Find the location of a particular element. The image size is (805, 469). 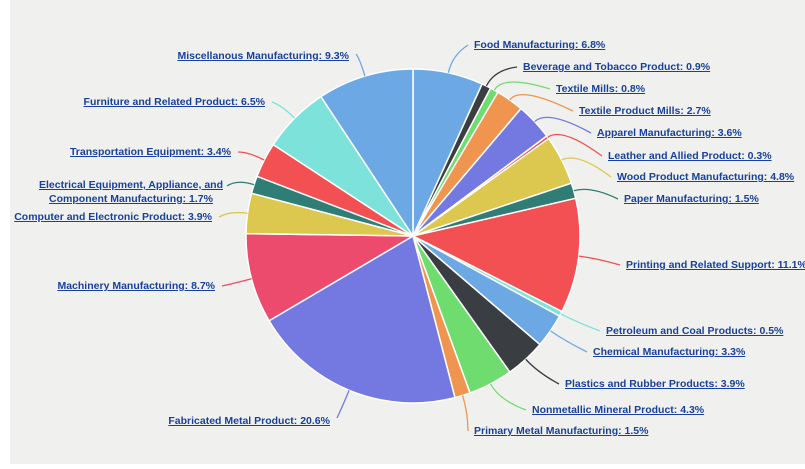

slice-label-printing-and-related-support: Printing and Related Support: 11.1% is located at coordinates (715, 265).